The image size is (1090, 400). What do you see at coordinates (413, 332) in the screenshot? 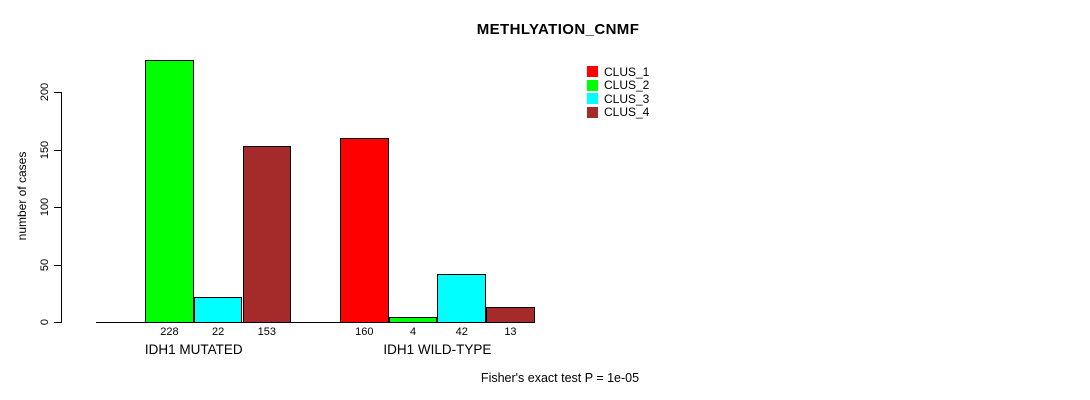
I see `bar-value-label: 4` at bounding box center [413, 332].